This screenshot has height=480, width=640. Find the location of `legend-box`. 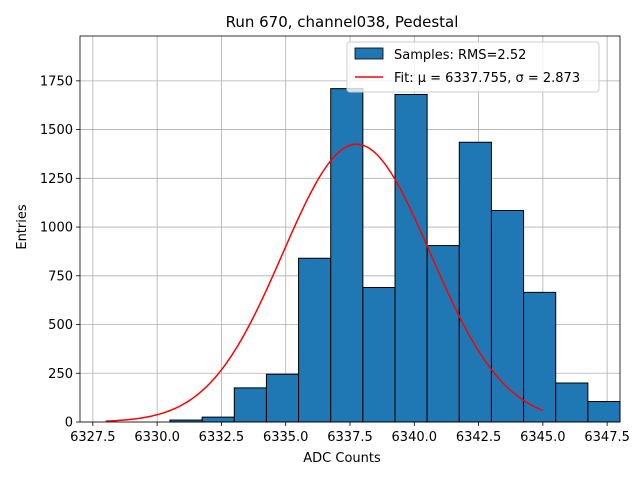

legend-box is located at coordinates (473, 67).